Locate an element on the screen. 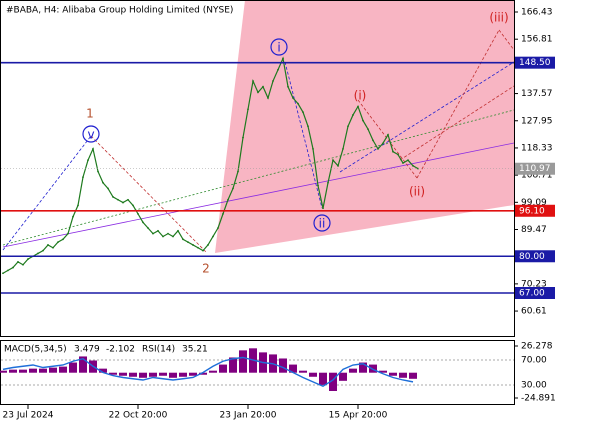  rsi-value: 35.21 is located at coordinates (195, 350).